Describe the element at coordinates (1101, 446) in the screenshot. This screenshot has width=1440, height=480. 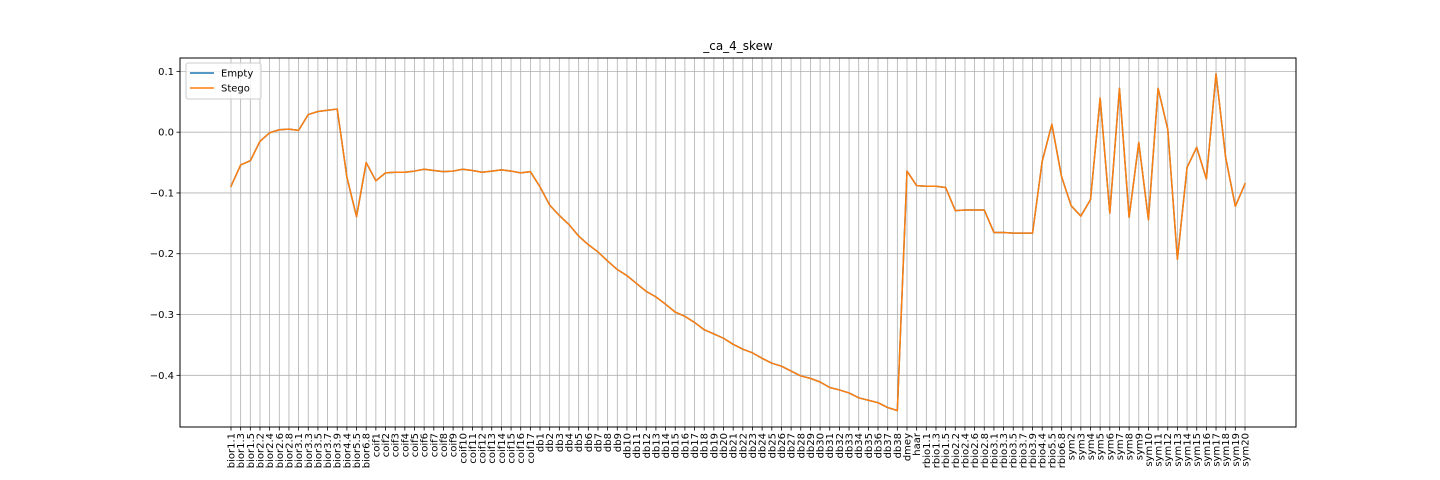
I see `x-tick-label: sym5` at that location.